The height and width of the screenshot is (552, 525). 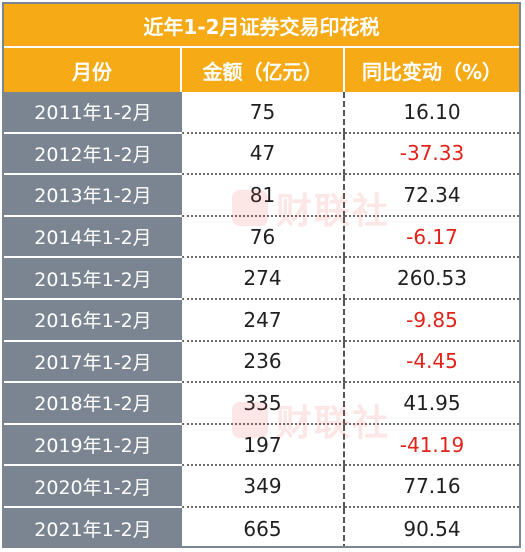 I want to click on cell-month: 2014年1-2月, so click(x=93, y=237).